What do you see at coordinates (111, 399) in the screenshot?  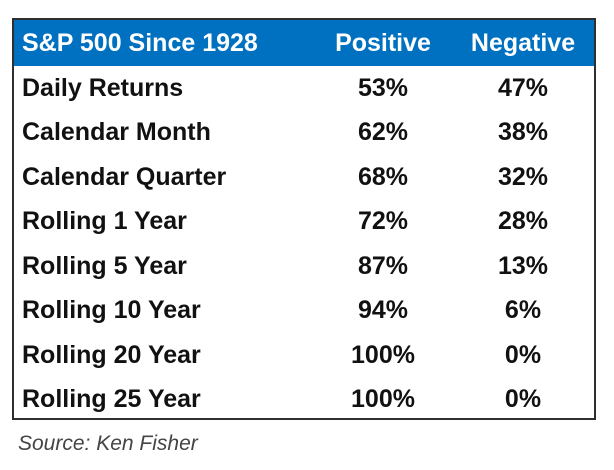 I see `row-label: Rolling 25 Year` at bounding box center [111, 399].